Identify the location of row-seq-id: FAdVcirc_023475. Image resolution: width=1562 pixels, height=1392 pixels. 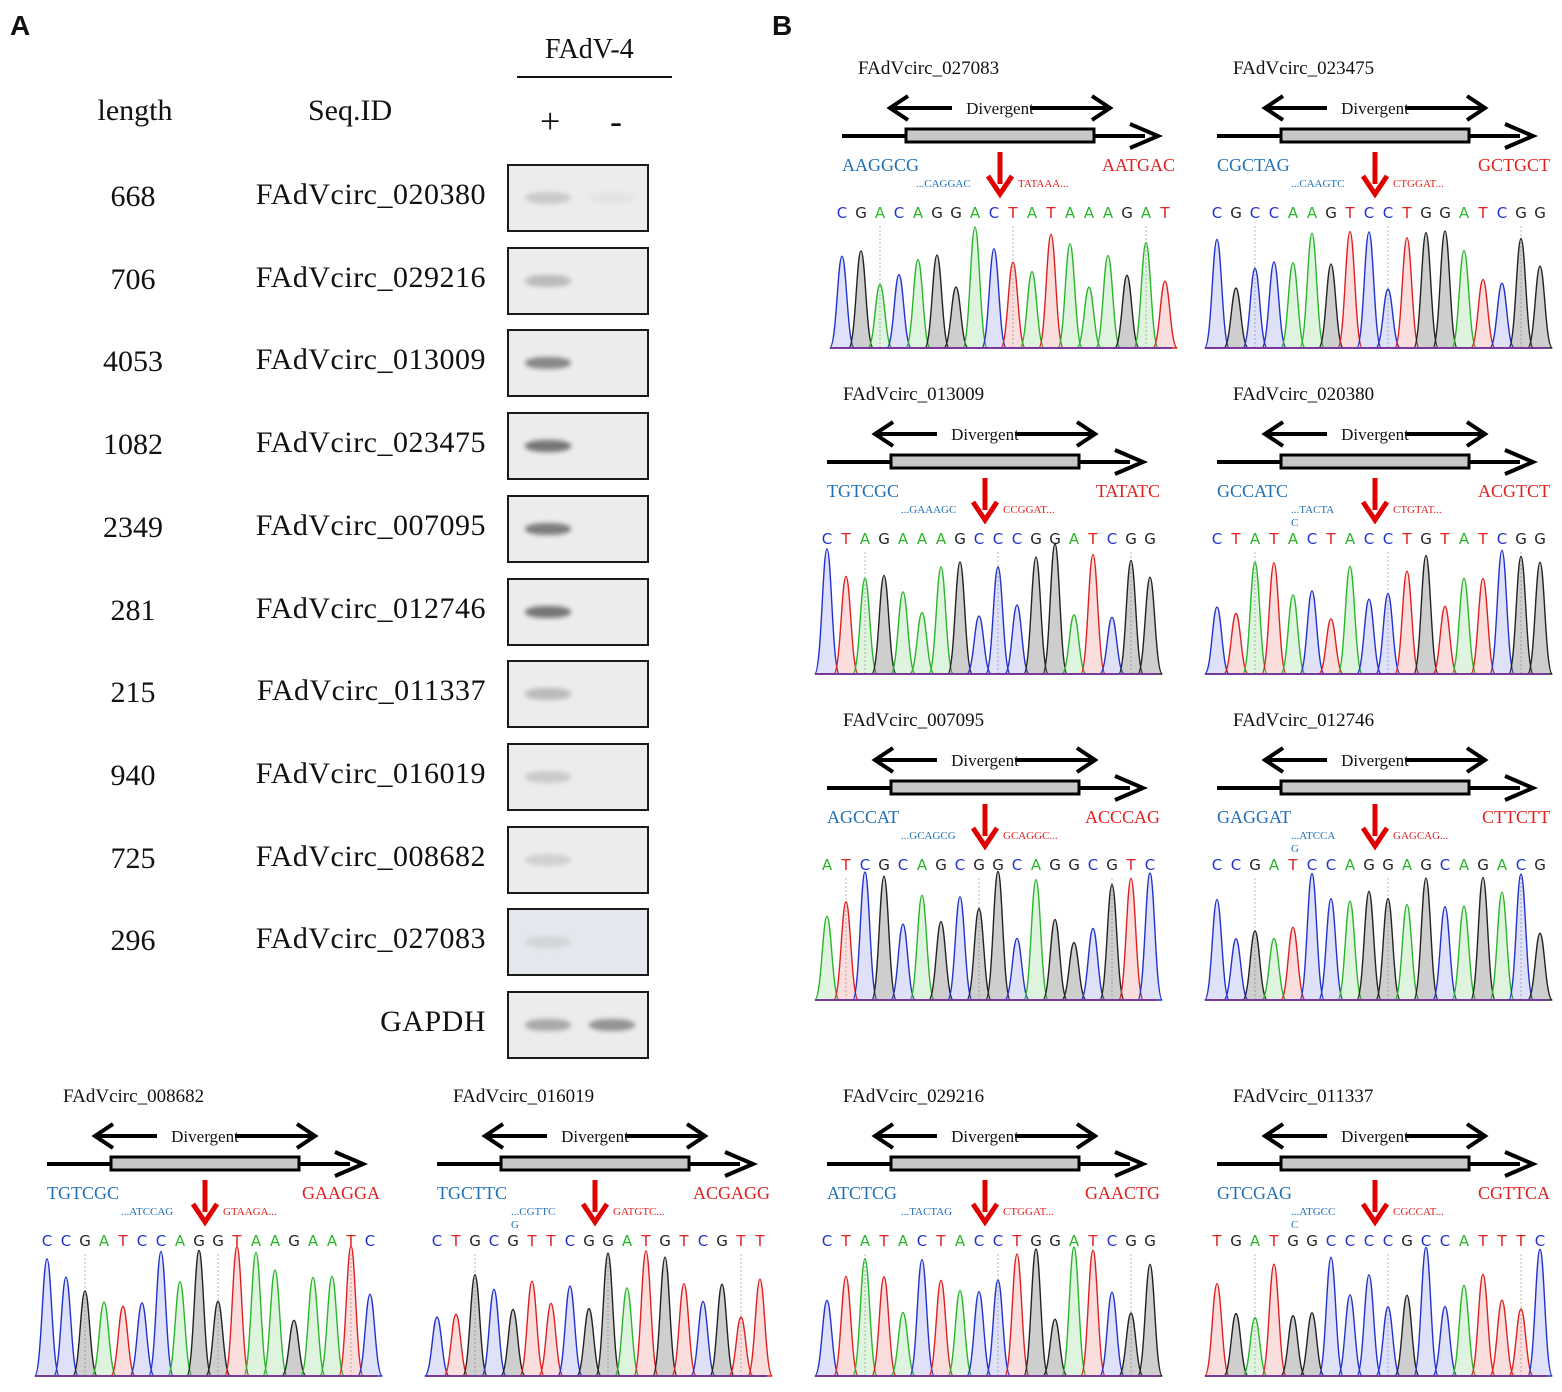
(370, 443).